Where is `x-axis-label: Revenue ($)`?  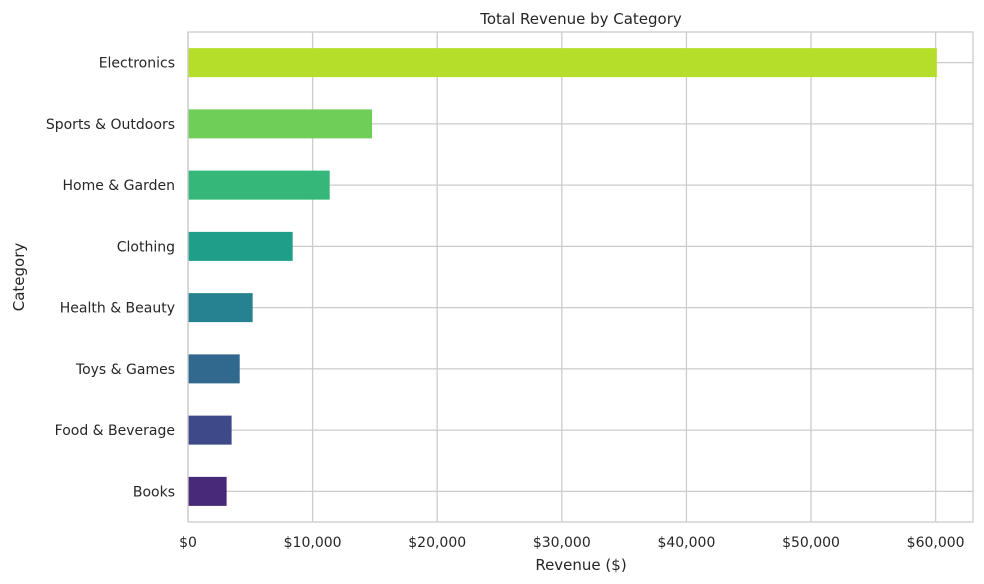
x-axis-label: Revenue ($) is located at coordinates (580, 565).